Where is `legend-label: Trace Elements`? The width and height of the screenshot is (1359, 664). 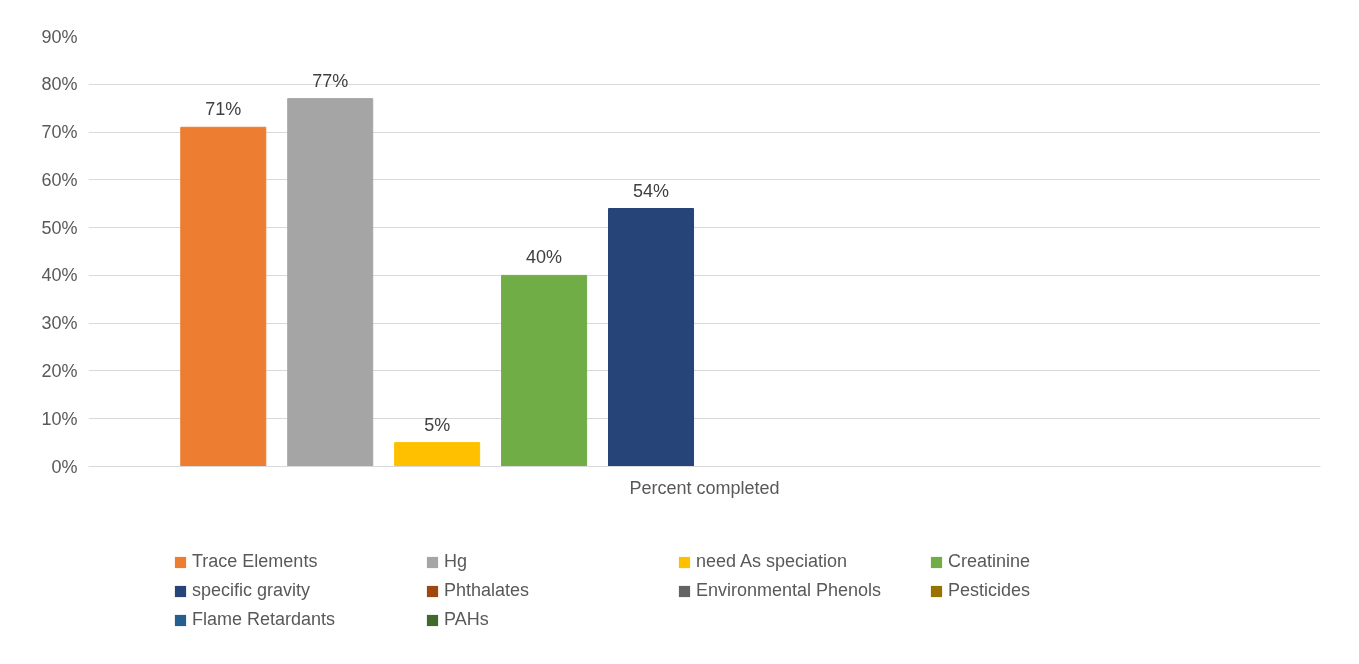
legend-label: Trace Elements is located at coordinates (255, 561).